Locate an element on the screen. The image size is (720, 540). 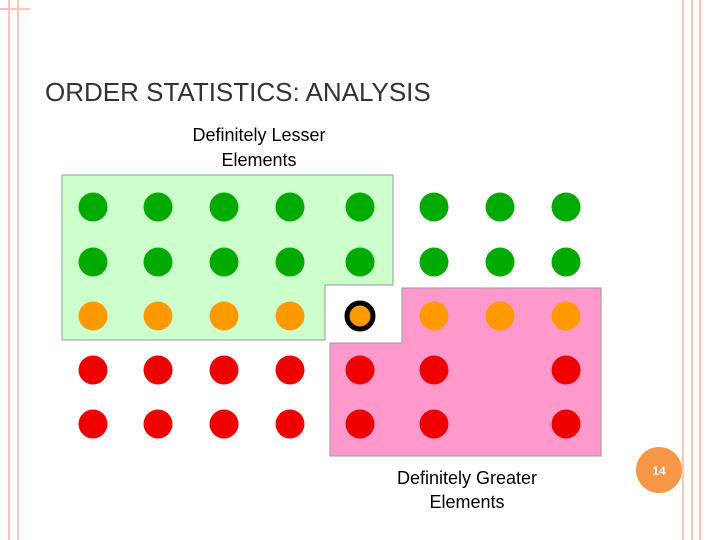
page-number: 14 is located at coordinates (659, 471).